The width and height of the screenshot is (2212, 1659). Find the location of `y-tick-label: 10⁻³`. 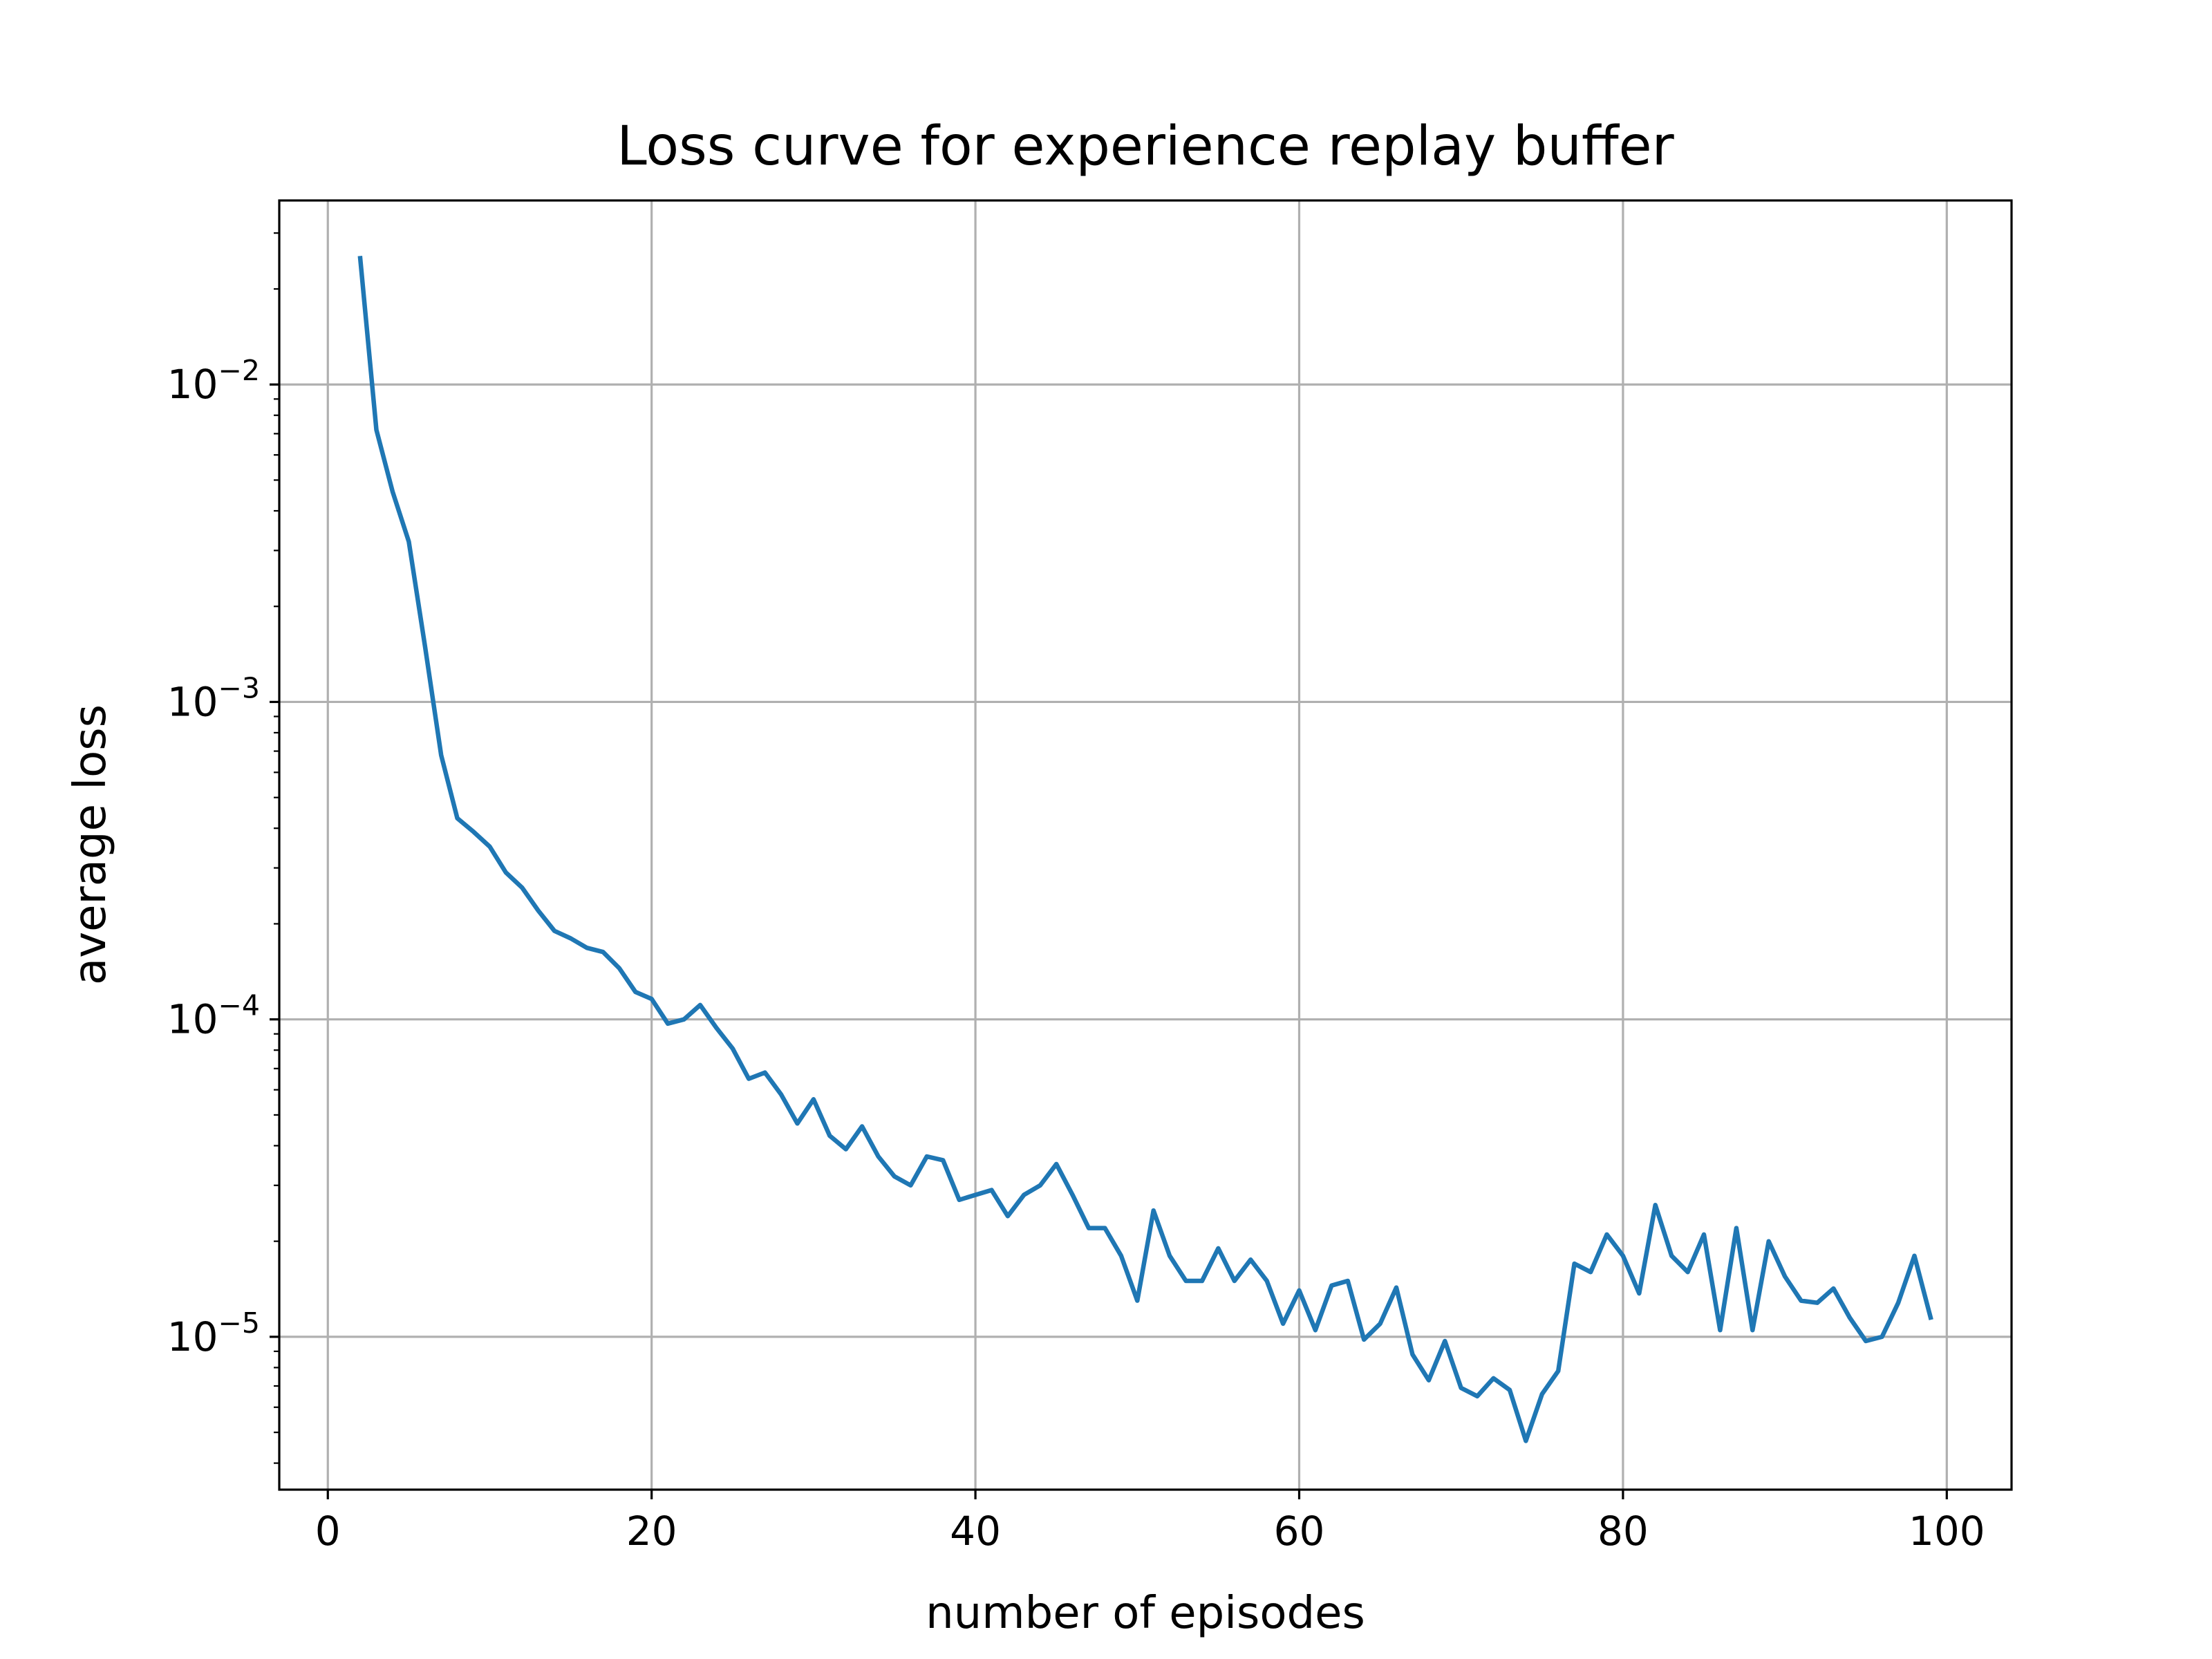

y-tick-label: 10⁻³ is located at coordinates (214, 698).